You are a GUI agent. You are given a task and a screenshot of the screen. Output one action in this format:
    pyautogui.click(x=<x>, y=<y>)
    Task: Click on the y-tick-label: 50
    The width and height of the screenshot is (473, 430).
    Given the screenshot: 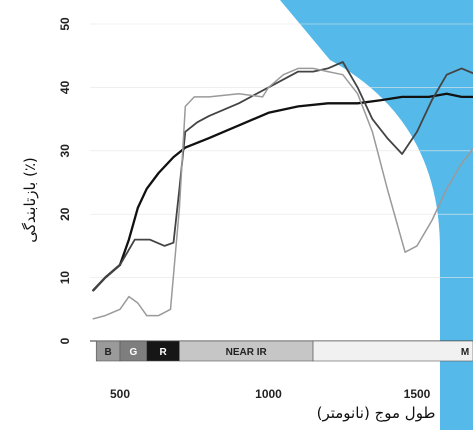 What is the action you would take?
    pyautogui.click(x=65, y=24)
    